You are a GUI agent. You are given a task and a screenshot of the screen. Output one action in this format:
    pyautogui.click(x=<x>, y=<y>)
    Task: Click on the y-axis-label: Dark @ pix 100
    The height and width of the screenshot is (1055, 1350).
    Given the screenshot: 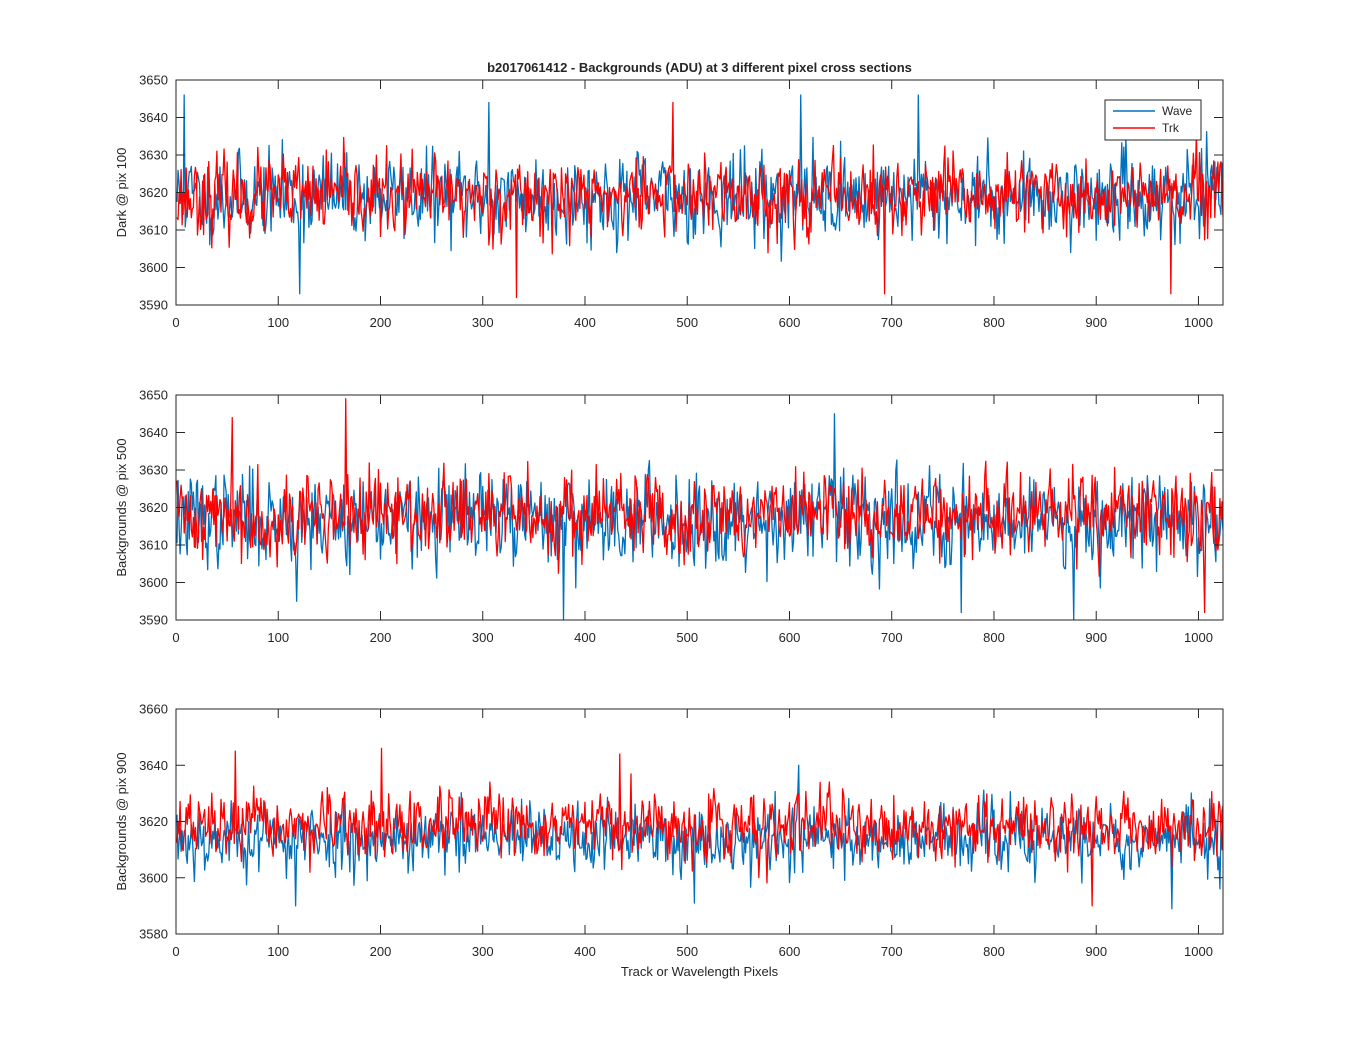 What is the action you would take?
    pyautogui.click(x=121, y=193)
    